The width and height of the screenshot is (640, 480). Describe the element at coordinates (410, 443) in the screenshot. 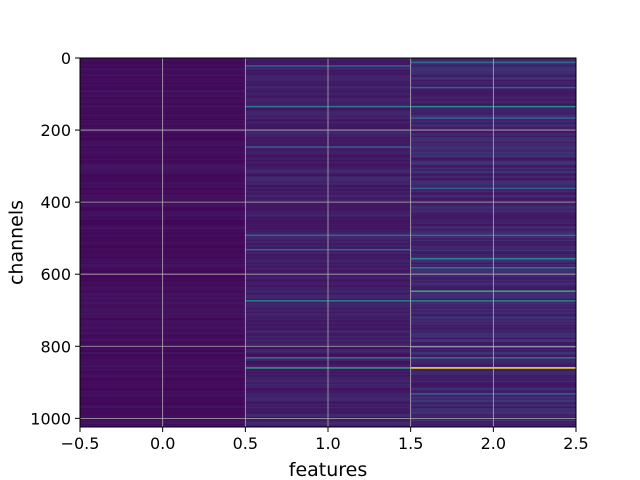

I see `x-tick-label: 1.5` at that location.